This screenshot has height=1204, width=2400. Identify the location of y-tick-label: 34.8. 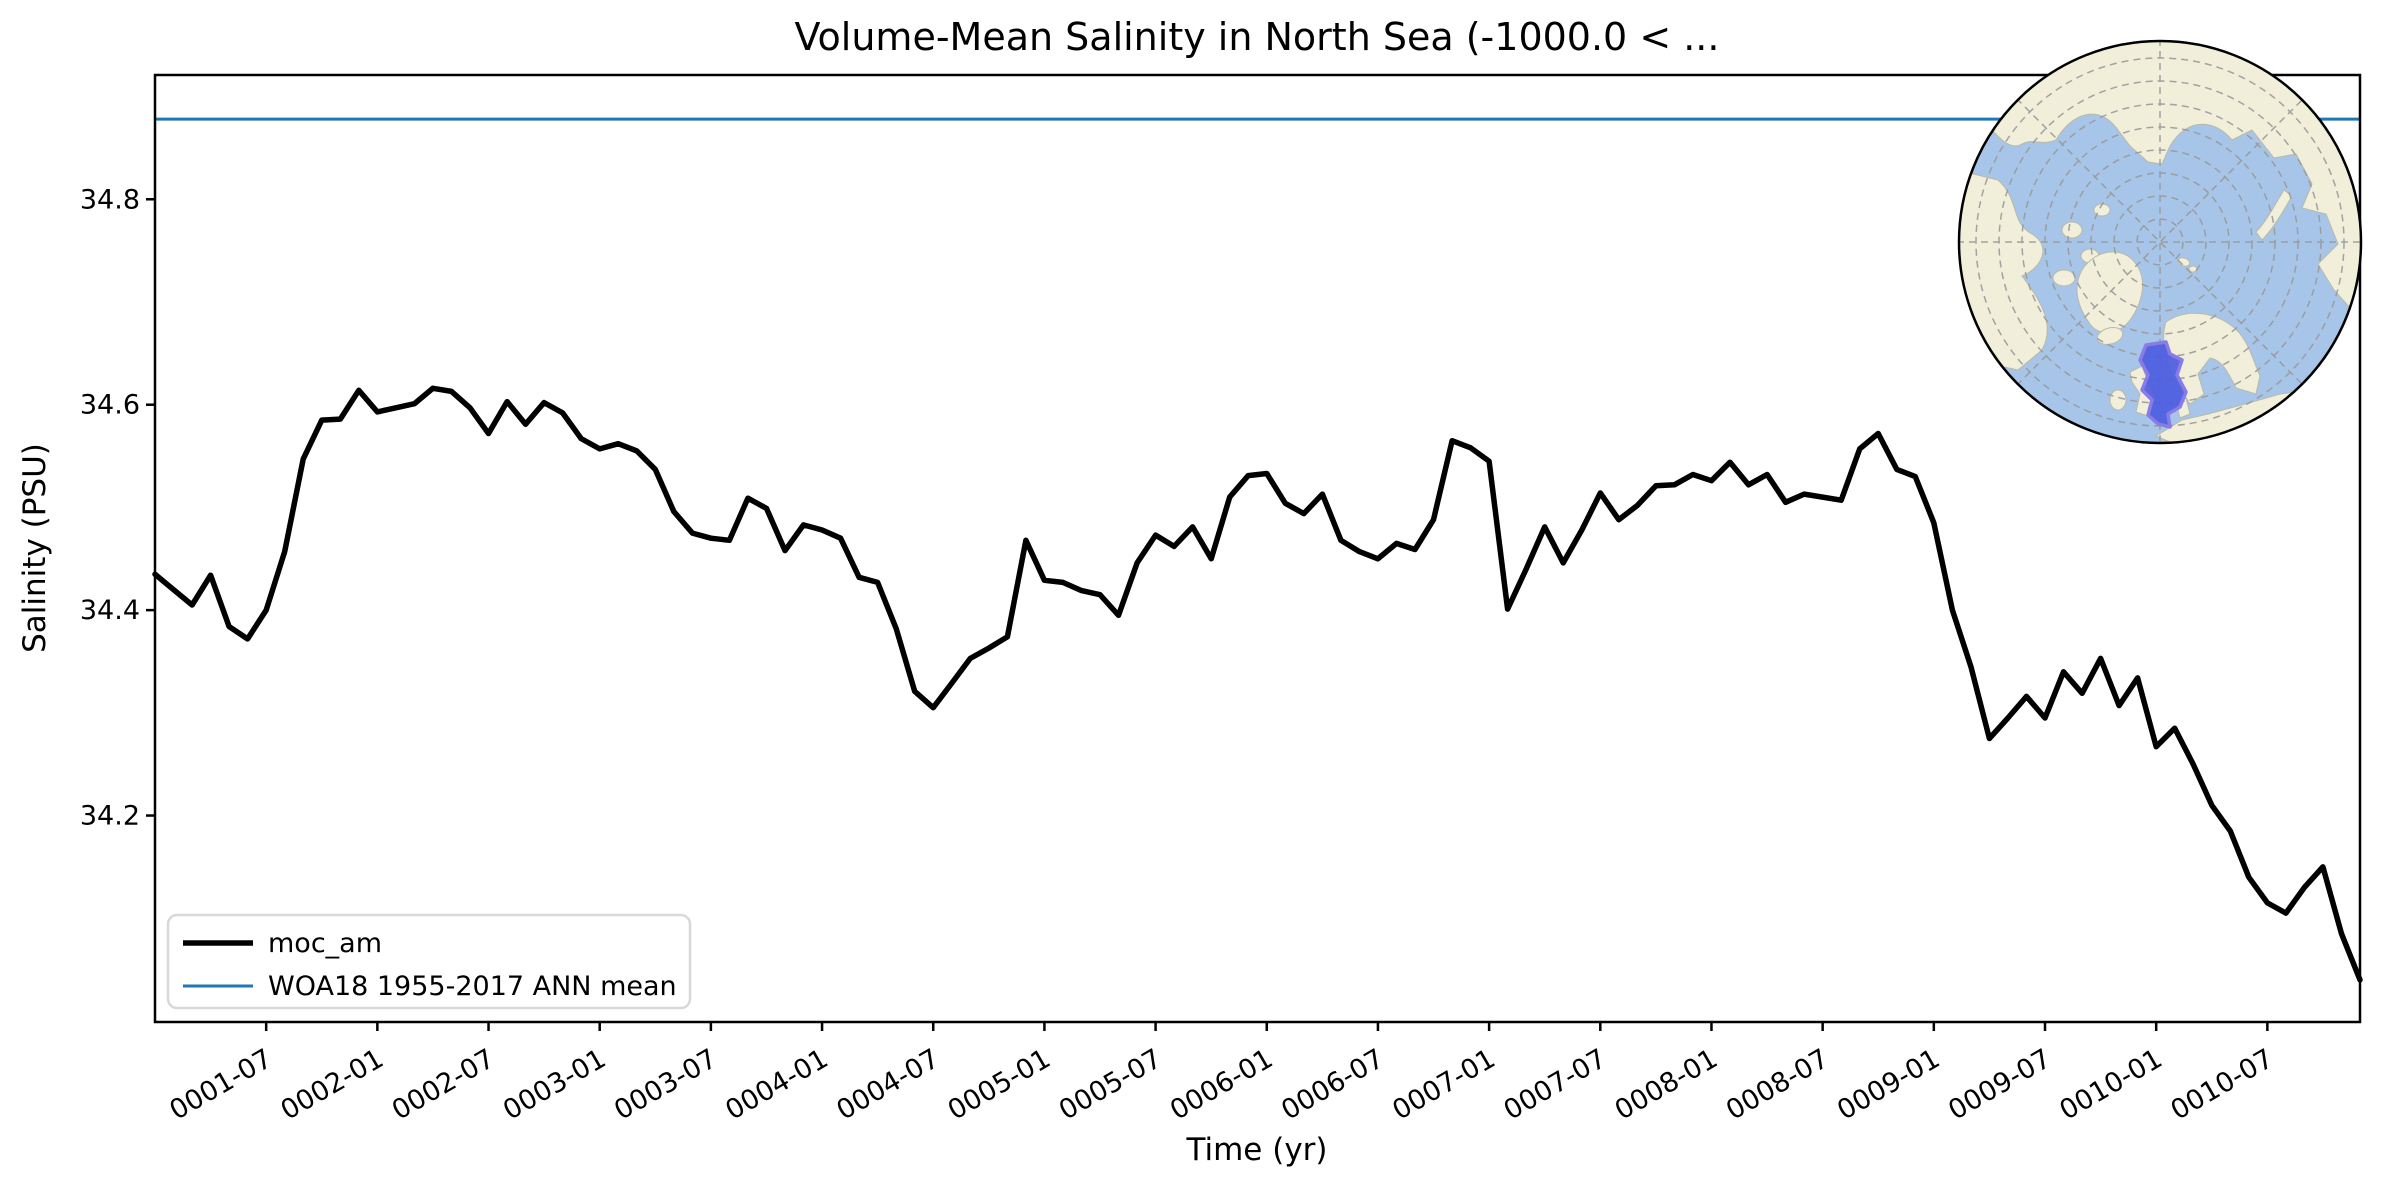
(110, 199).